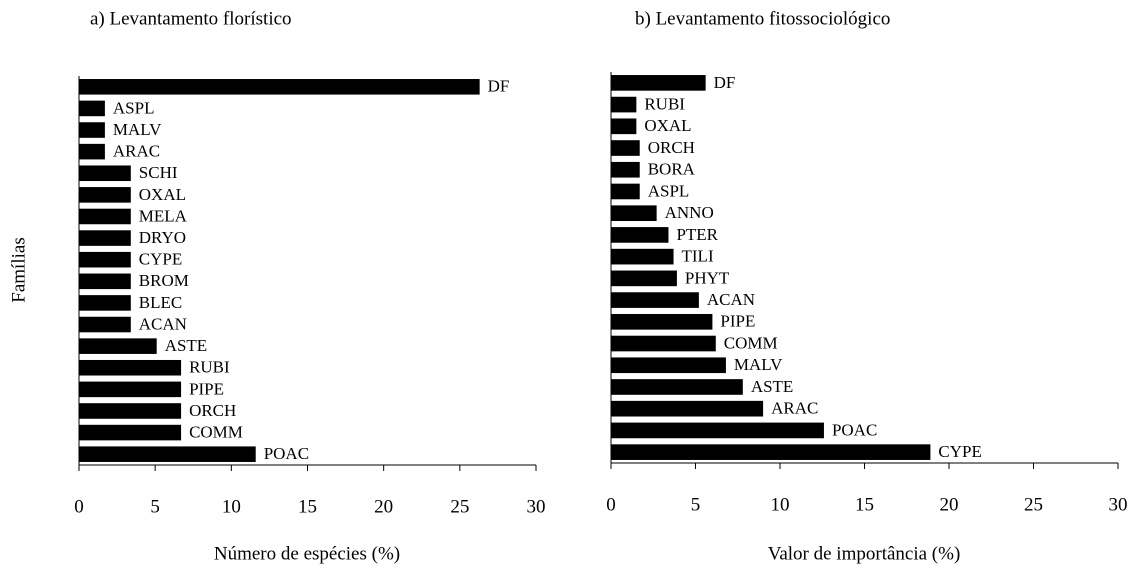 This screenshot has width=1141, height=570. Describe the element at coordinates (163, 215) in the screenshot. I see `bar-label: MELA` at that location.